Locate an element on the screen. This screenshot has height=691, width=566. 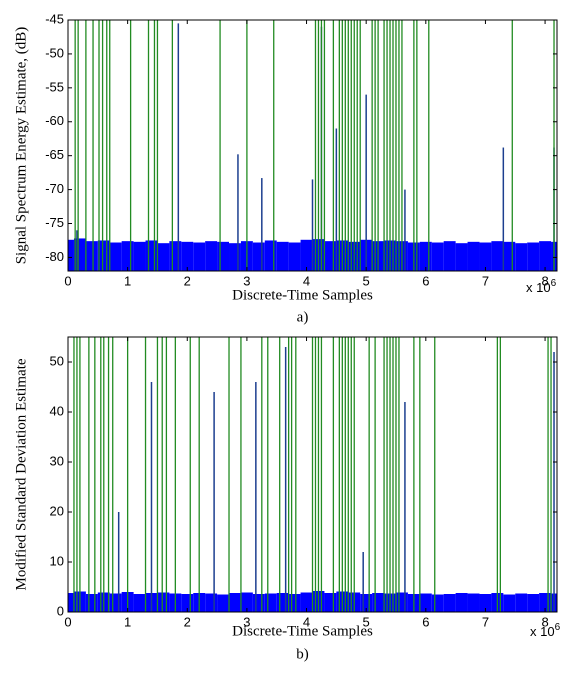
x-tick-label: 7 is located at coordinates (485, 621).